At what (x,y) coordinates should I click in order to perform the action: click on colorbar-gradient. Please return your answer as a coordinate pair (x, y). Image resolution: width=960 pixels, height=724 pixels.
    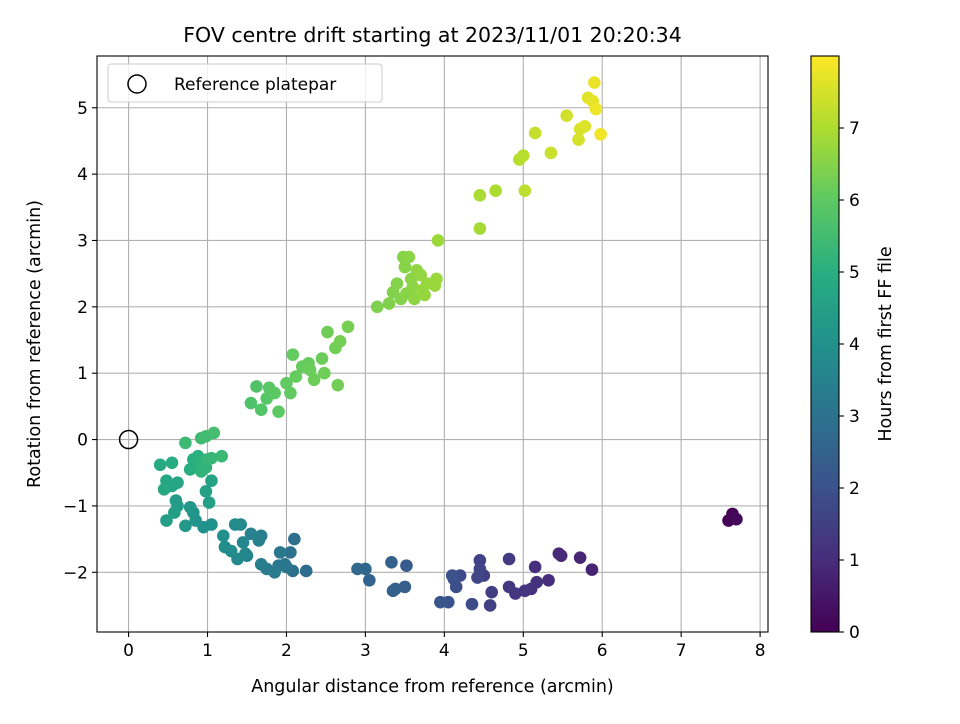
    Looking at the image, I should click on (825, 344).